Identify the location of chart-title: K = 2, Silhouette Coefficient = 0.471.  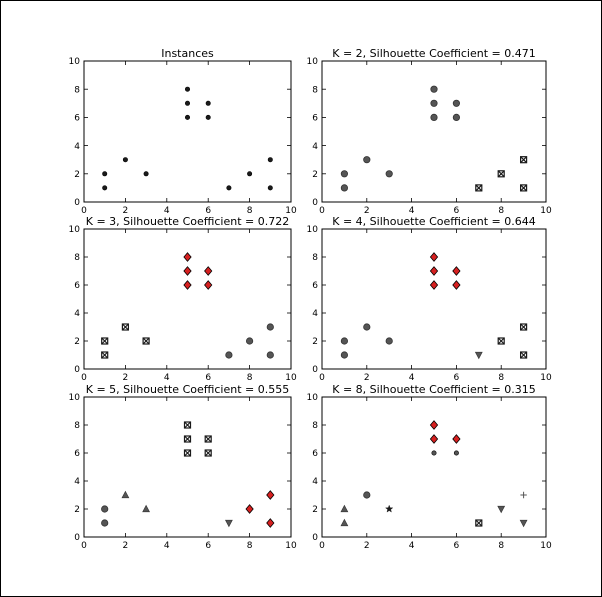
(434, 53).